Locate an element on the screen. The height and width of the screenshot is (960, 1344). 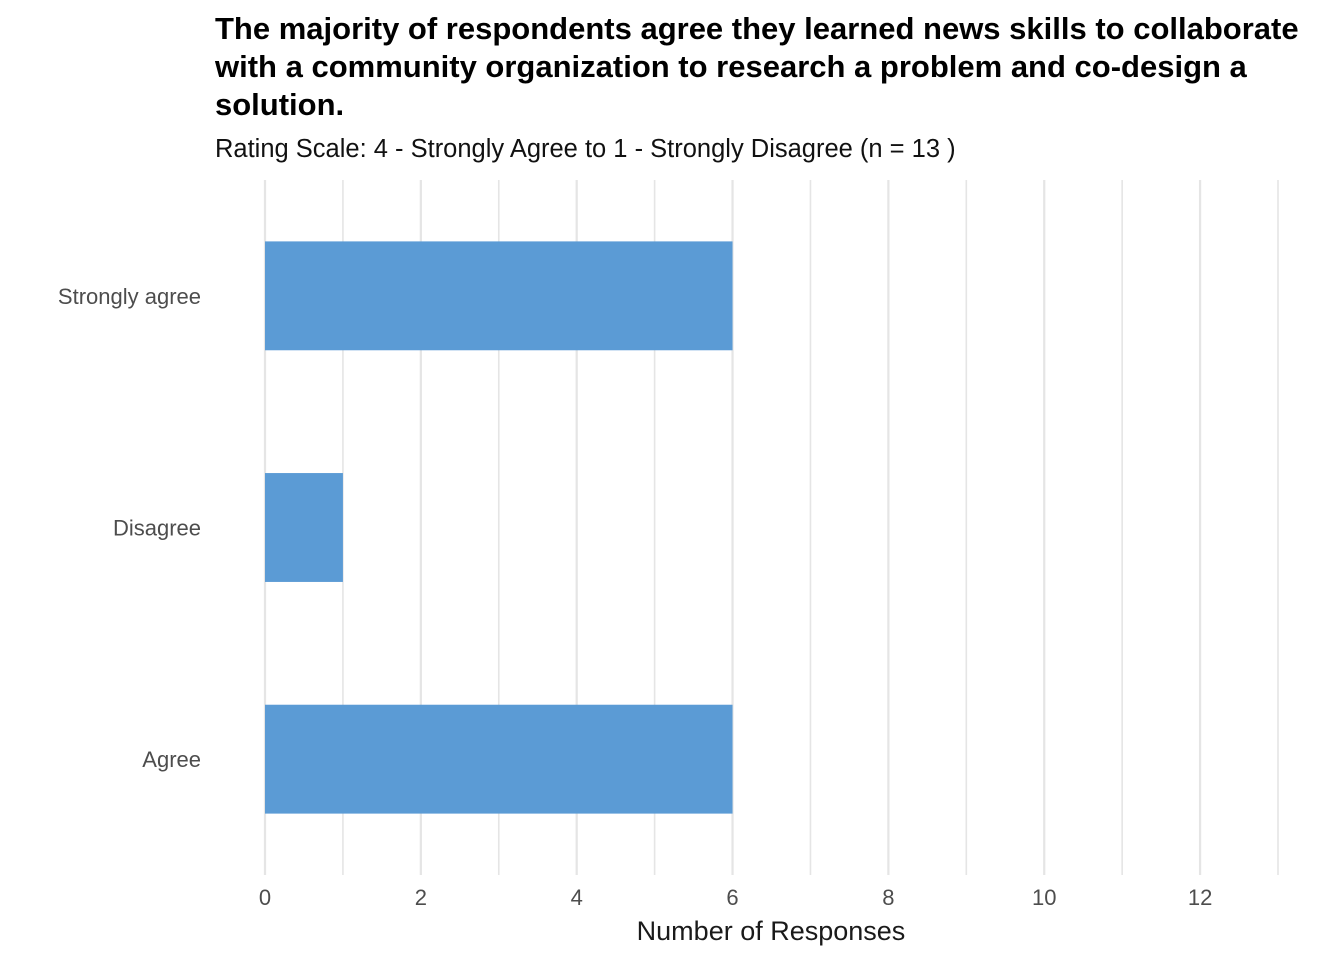
x-axis-tick-label: 10 is located at coordinates (1044, 897).